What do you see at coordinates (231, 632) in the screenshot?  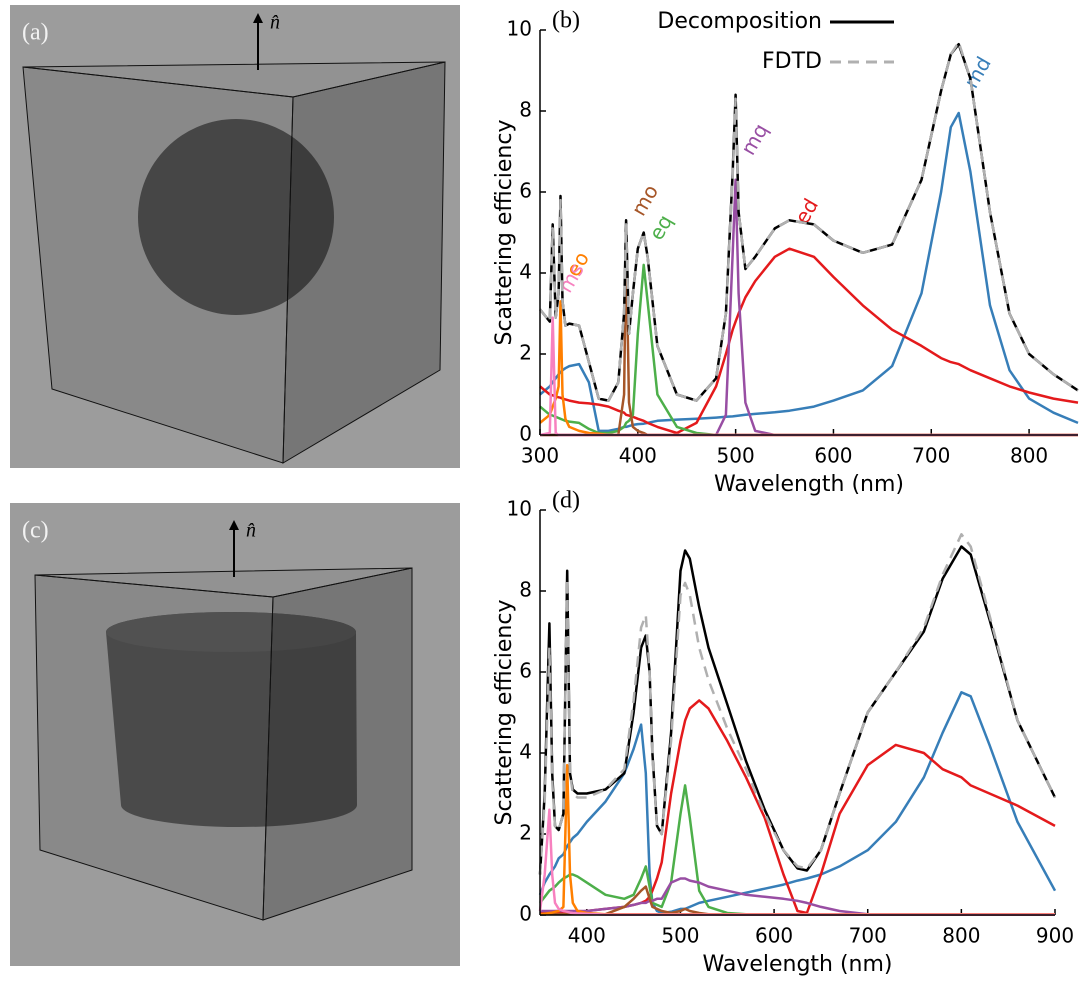 I see `cylinder-top` at bounding box center [231, 632].